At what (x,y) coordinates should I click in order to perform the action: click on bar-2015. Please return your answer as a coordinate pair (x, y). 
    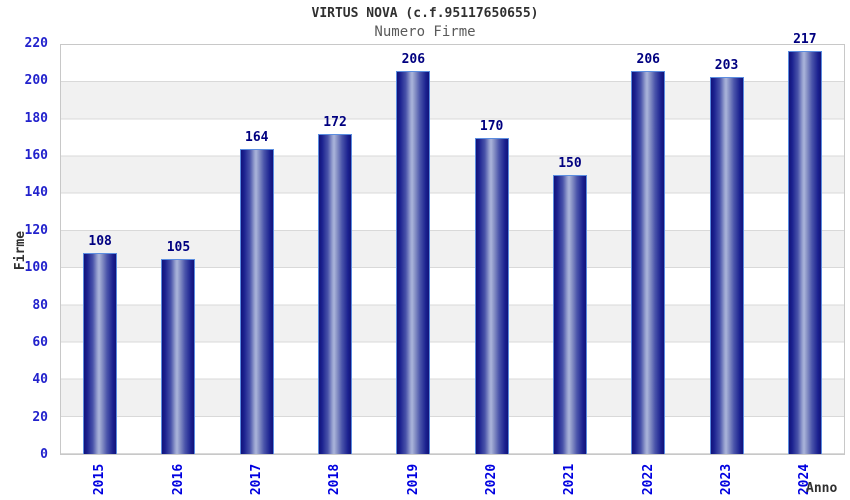
    Looking at the image, I should click on (100, 353).